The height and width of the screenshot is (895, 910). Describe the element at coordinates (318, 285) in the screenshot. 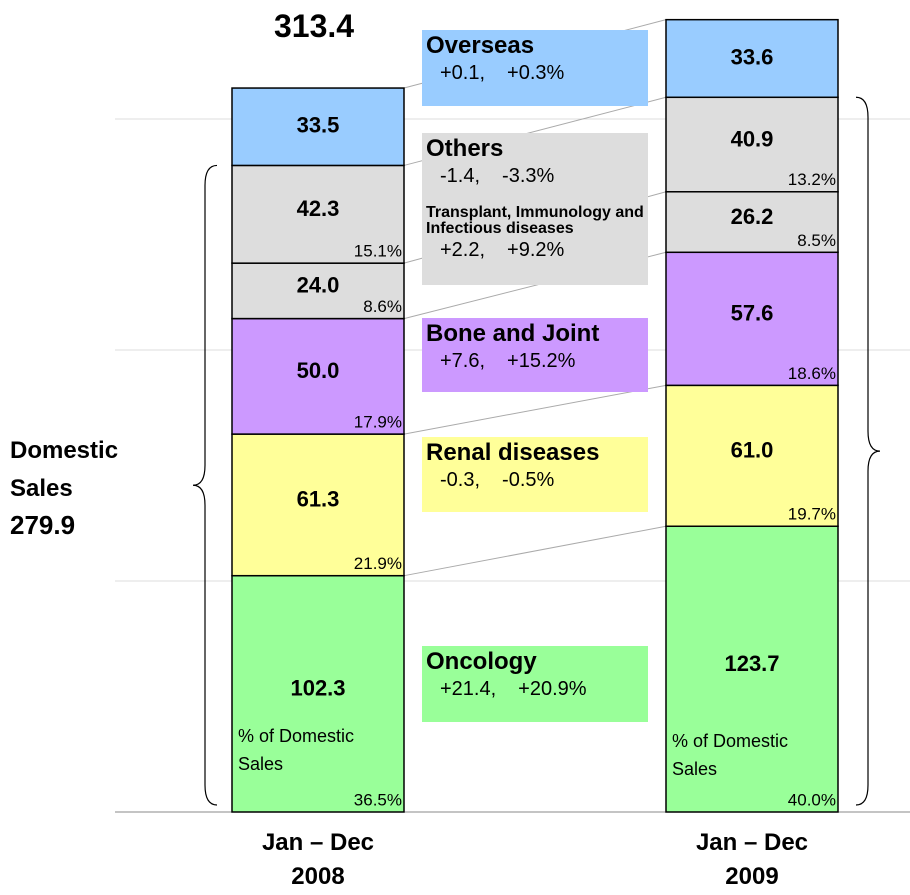

I see `value-label: 24.0` at that location.